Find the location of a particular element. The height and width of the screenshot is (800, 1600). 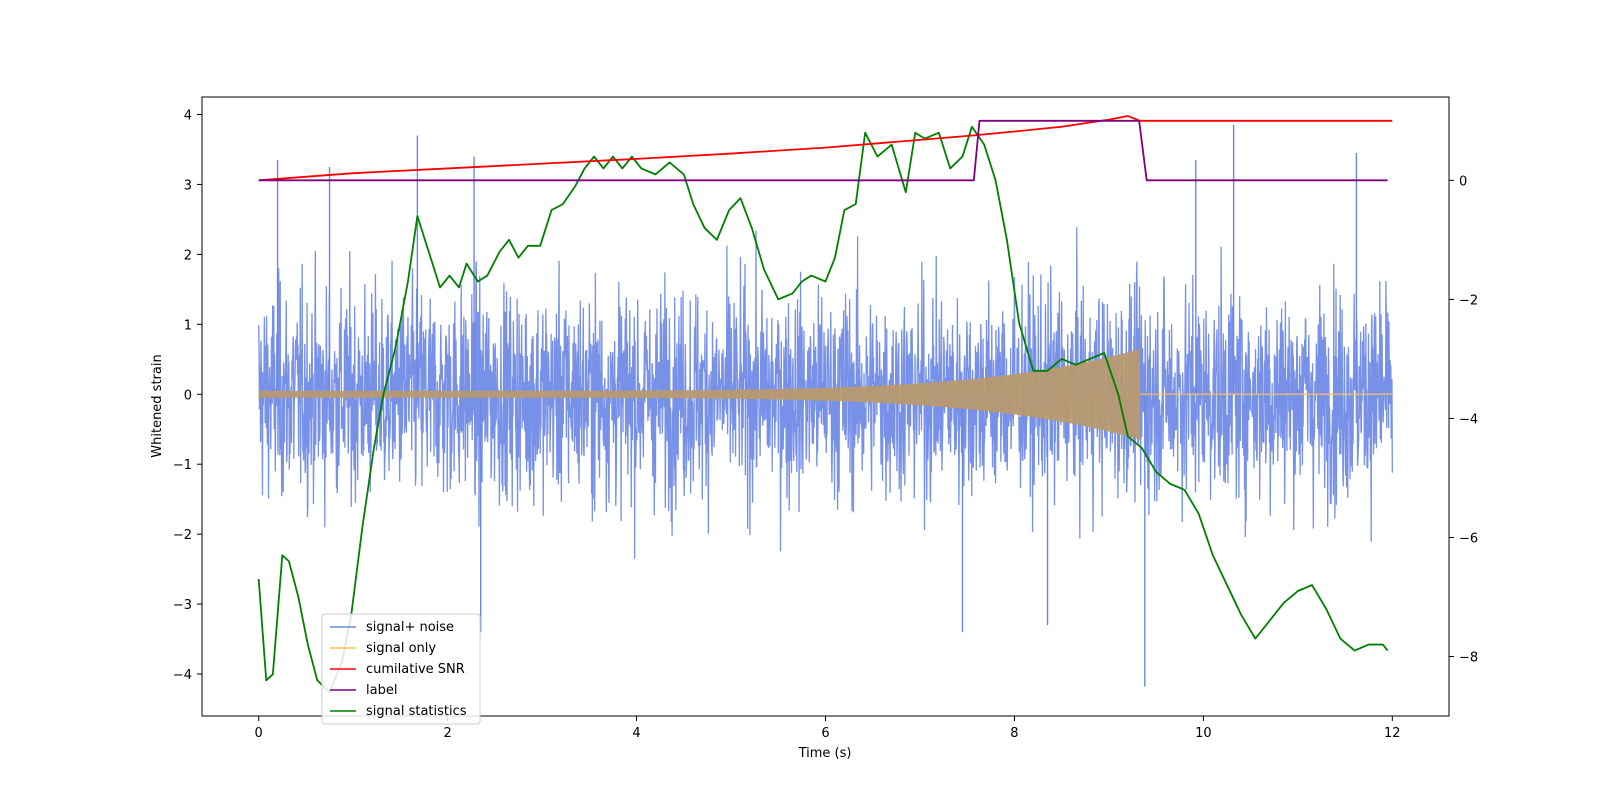

legend-item: signal+ noise is located at coordinates (392, 627).